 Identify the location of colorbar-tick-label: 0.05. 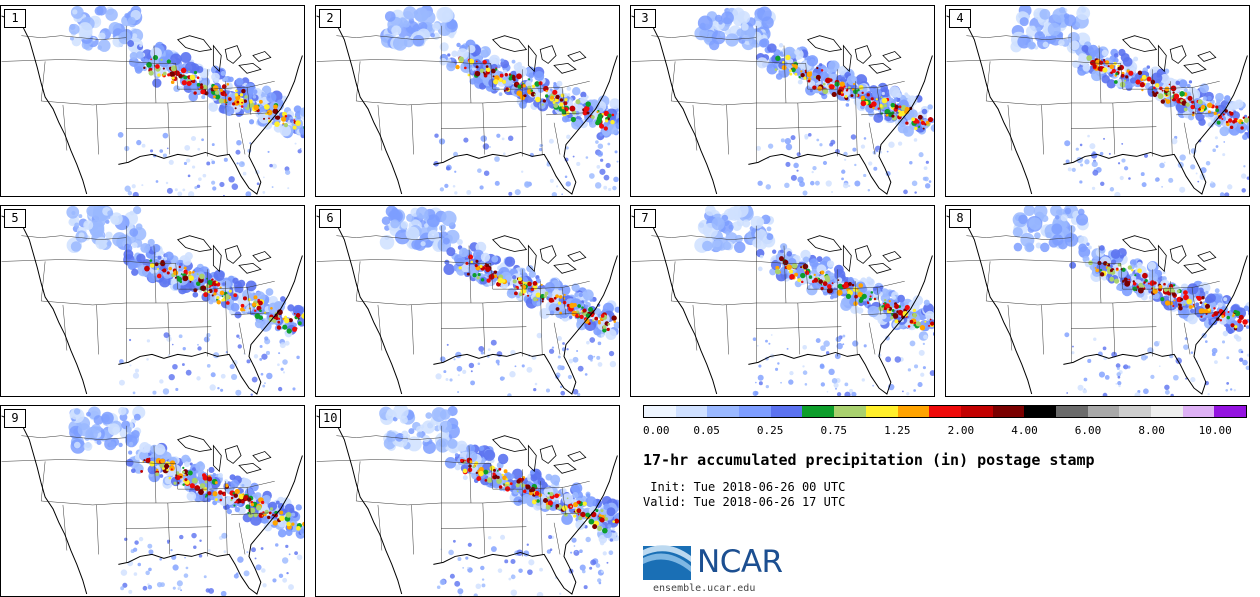
(706, 430).